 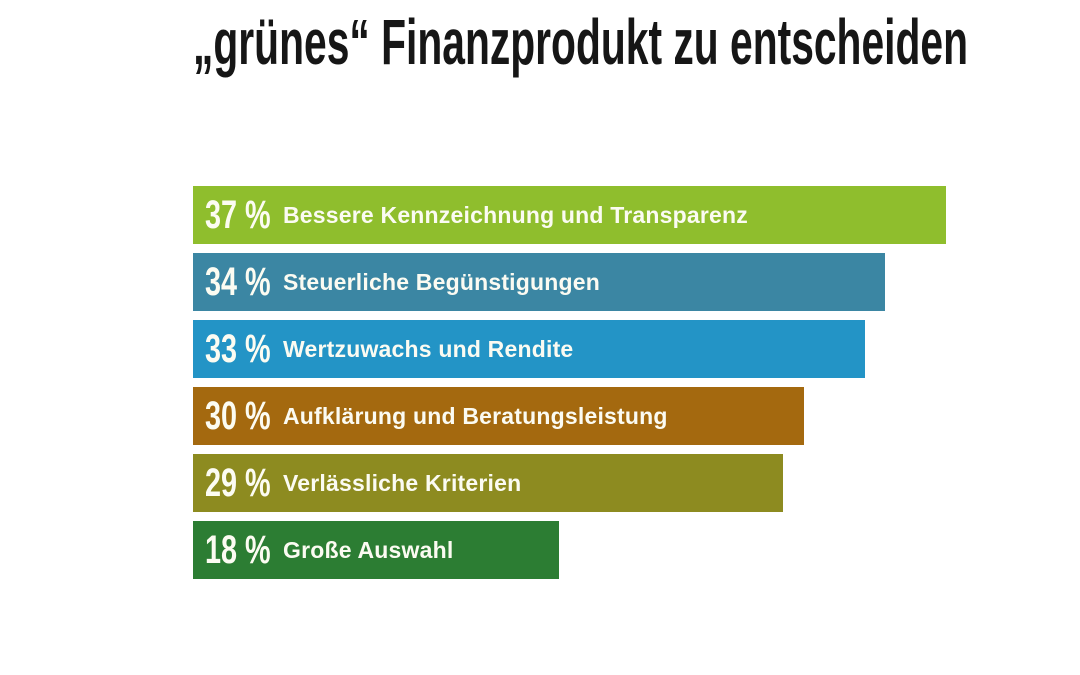 I want to click on bar-value-box: 18 %, so click(x=244, y=550).